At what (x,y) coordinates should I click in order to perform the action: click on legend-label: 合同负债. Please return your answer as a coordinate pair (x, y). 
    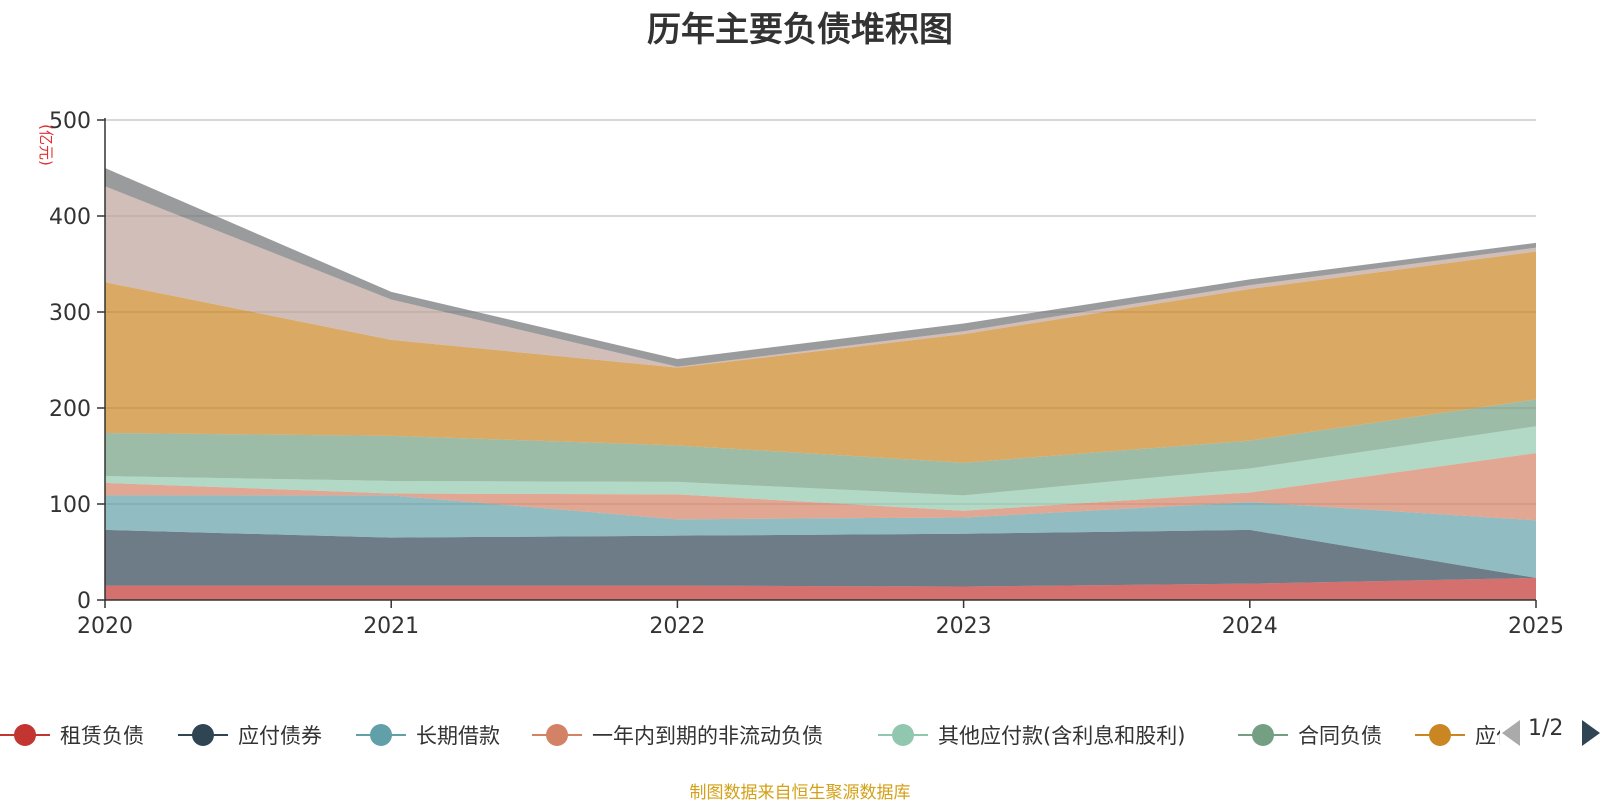
    Looking at the image, I should click on (1340, 736).